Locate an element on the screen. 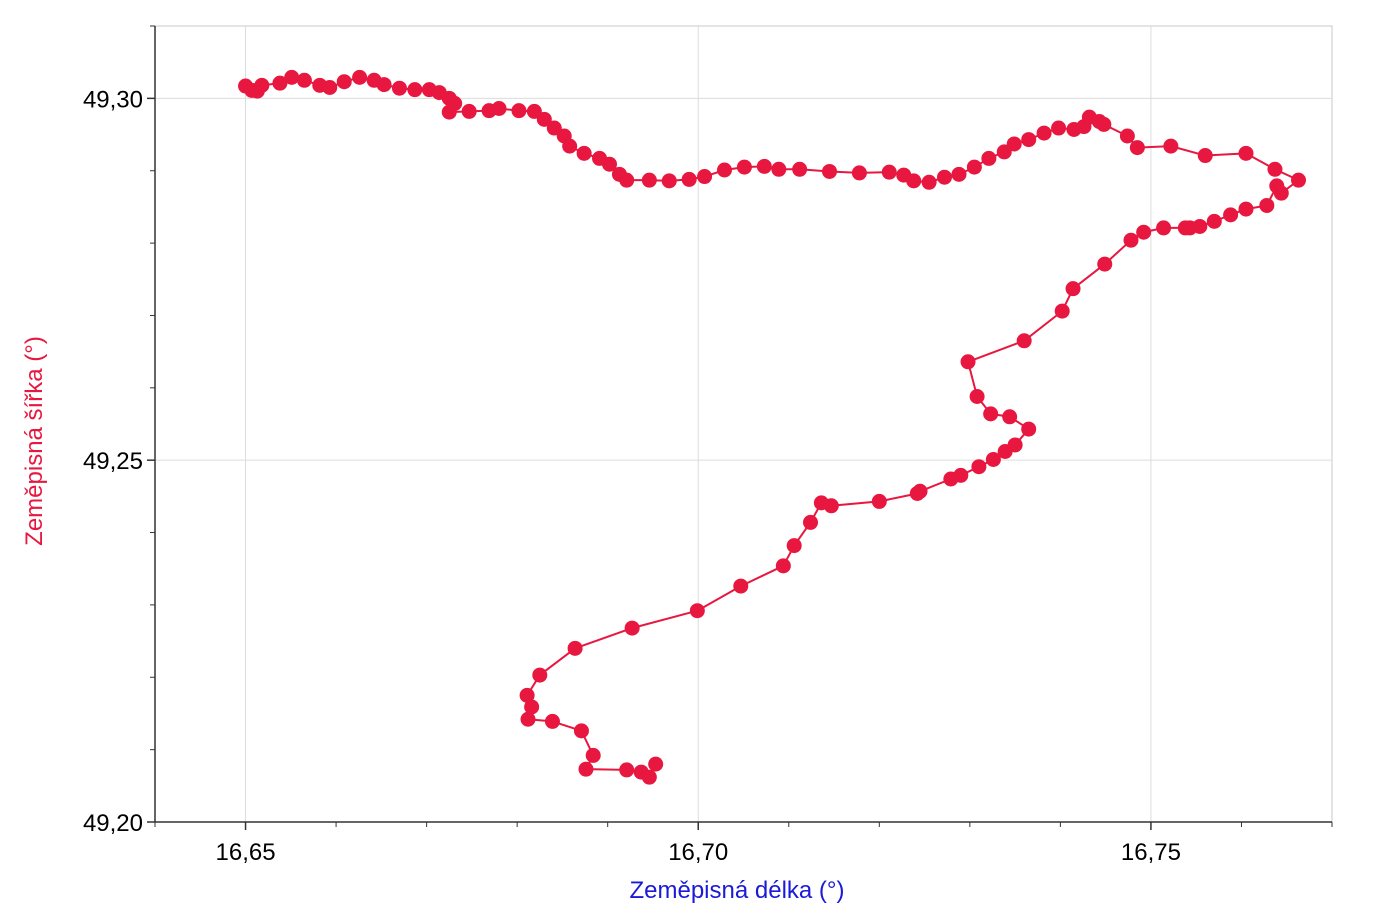 The image size is (1386, 917). x-tick-label: 16,70 is located at coordinates (698, 852).